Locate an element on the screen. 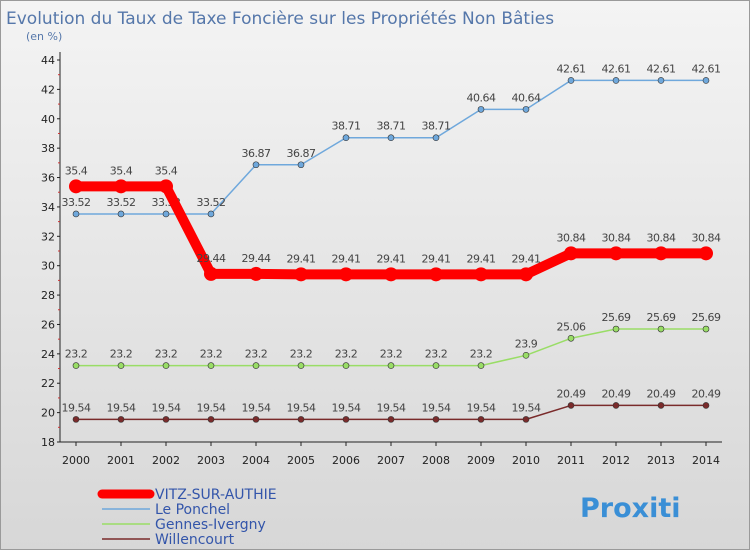 The width and height of the screenshot is (750, 550). legend-item: VITZ-SUR-AUTHIE is located at coordinates (187, 495).